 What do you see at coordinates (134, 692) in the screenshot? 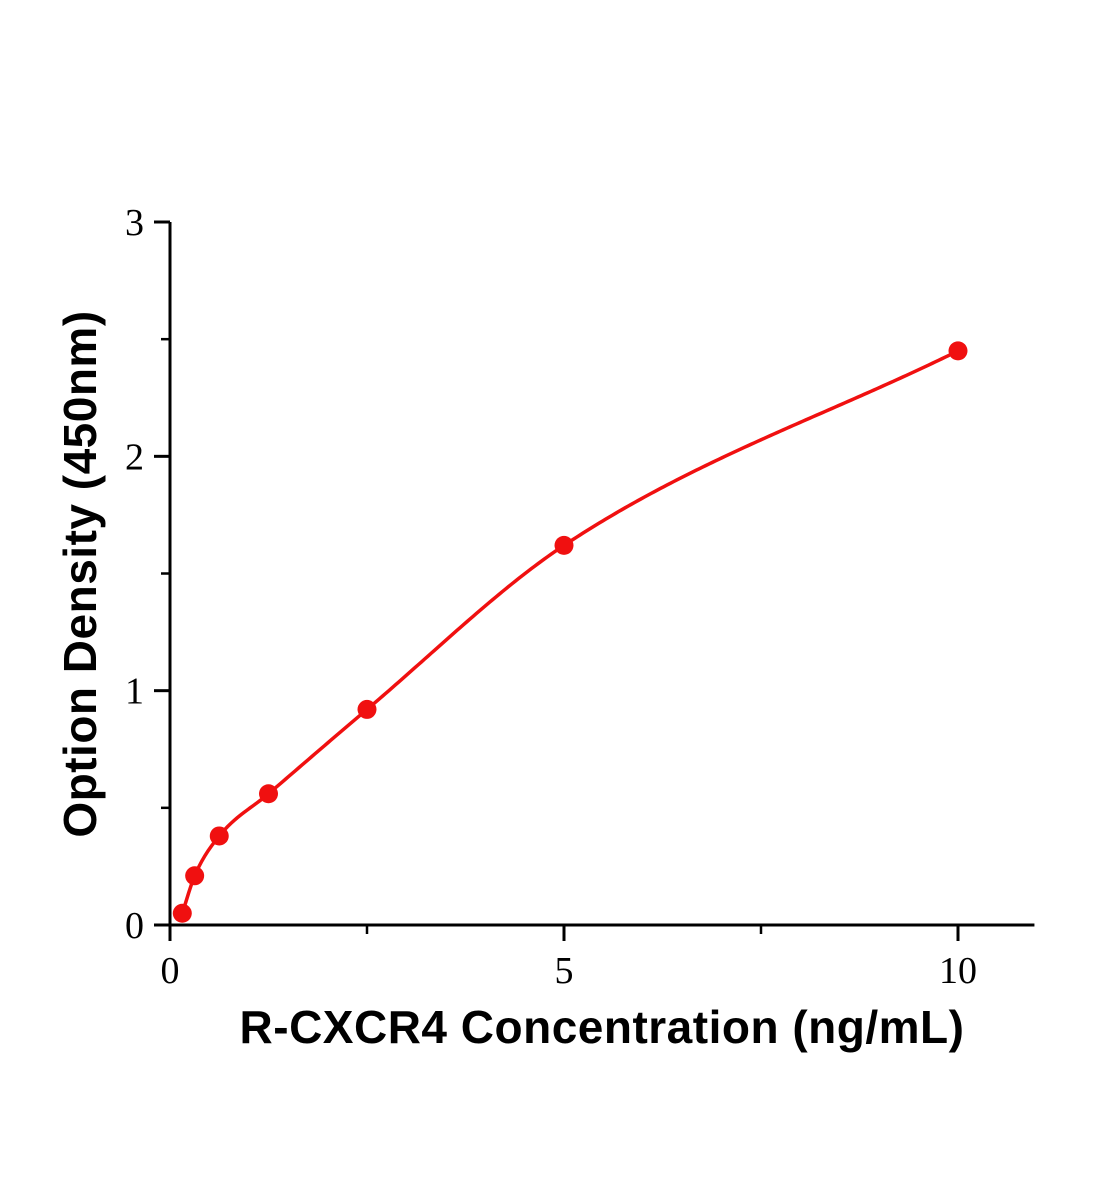
I see `y-tick-label: 1` at bounding box center [134, 692].